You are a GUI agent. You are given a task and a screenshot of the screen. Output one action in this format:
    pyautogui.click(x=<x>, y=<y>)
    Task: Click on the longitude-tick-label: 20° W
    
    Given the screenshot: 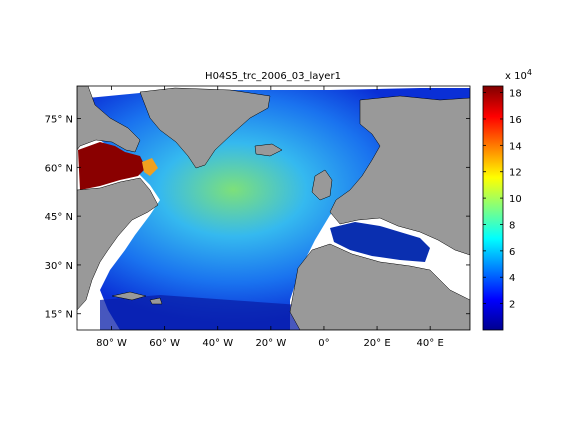 What is the action you would take?
    pyautogui.click(x=270, y=343)
    